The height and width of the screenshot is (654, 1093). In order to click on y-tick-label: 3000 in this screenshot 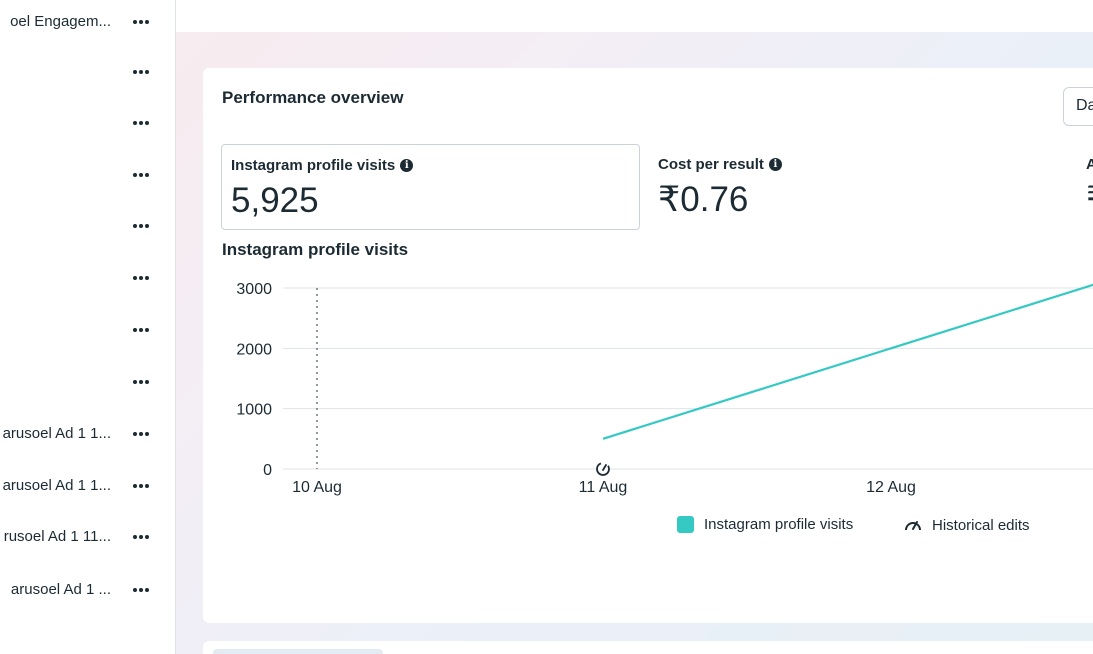, I will do `click(254, 289)`.